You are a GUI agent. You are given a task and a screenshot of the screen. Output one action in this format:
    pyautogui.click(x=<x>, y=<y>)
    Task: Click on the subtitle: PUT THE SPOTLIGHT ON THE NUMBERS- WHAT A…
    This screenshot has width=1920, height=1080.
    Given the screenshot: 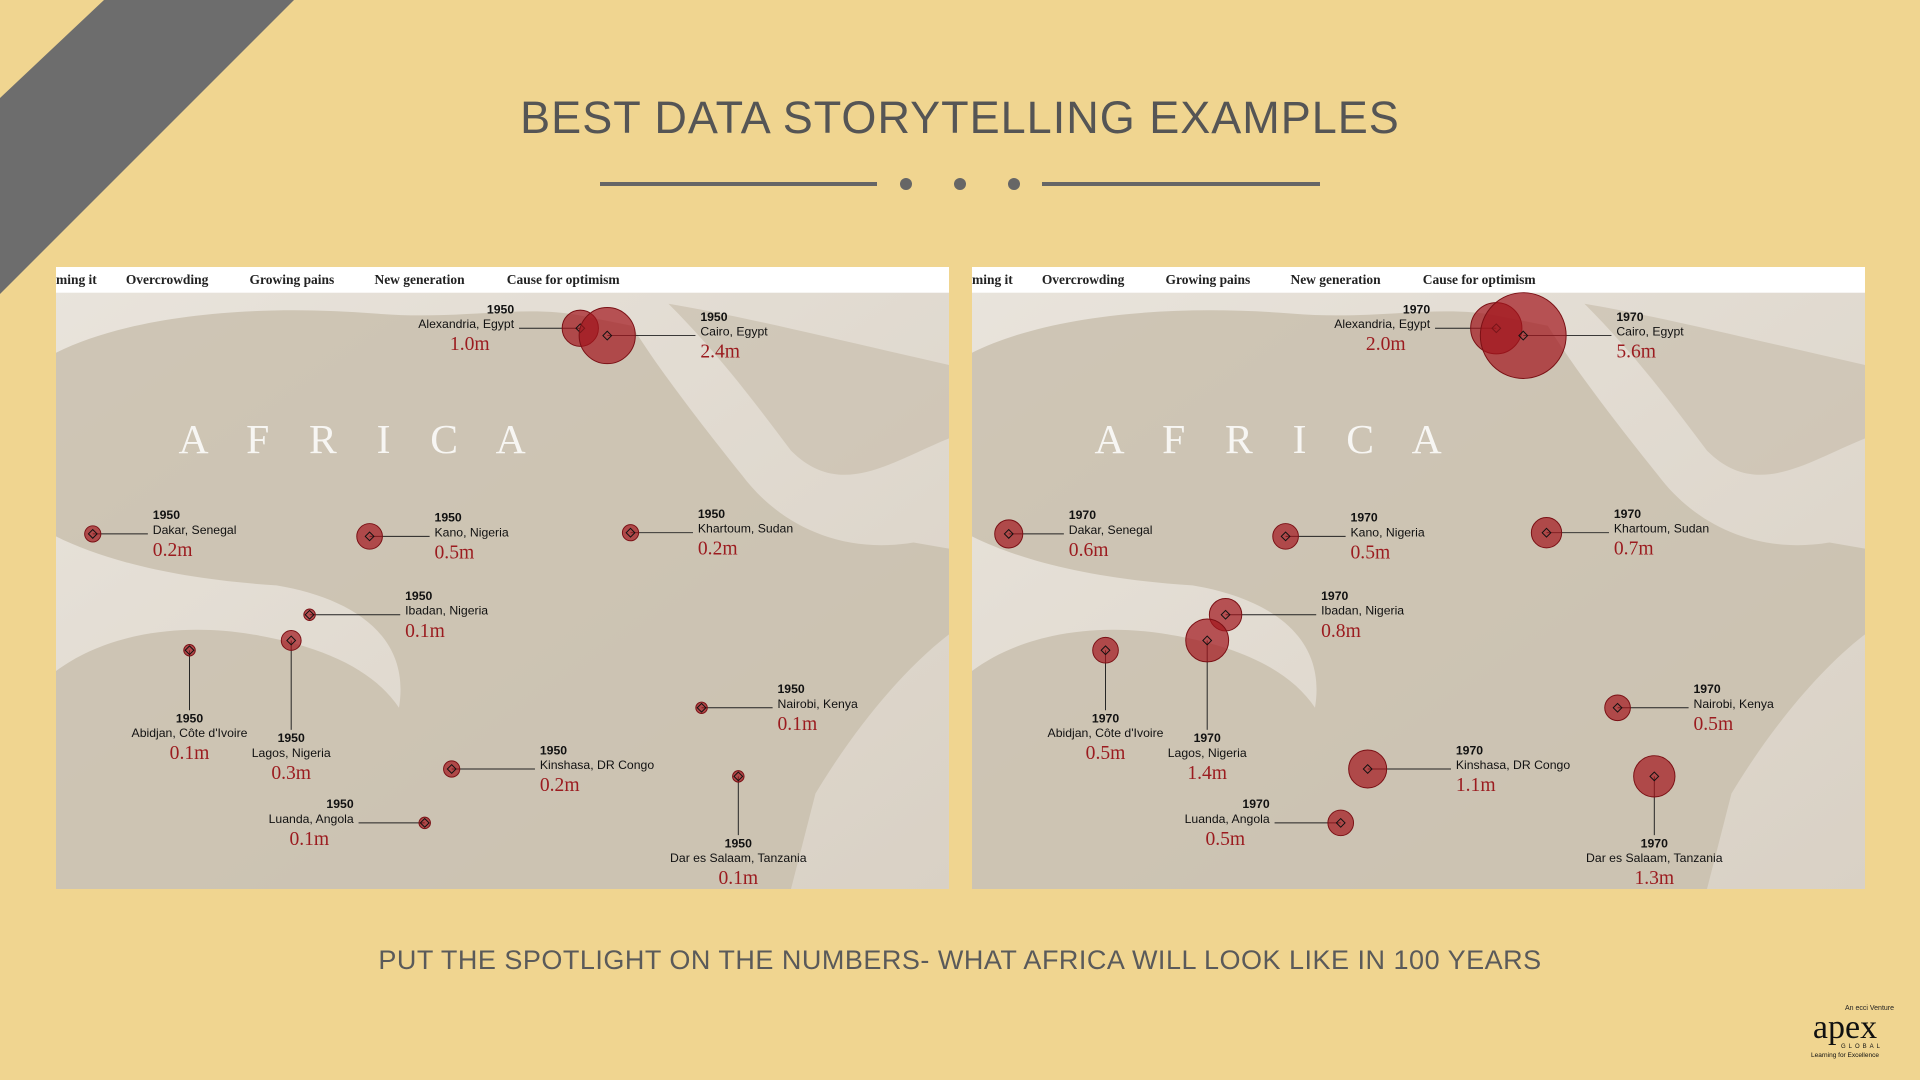 What is the action you would take?
    pyautogui.click(x=960, y=960)
    